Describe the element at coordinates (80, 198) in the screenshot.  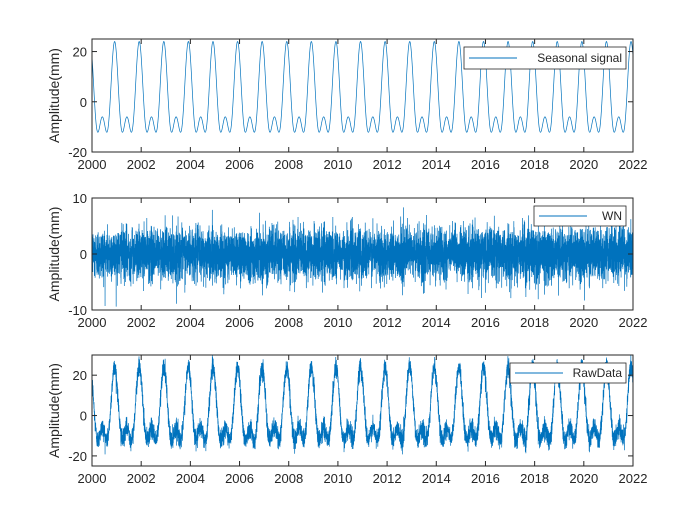
I see `y-tick-label: 10` at that location.